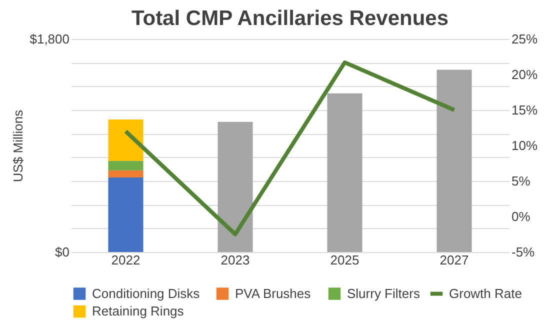 Image resolution: width=550 pixels, height=327 pixels. What do you see at coordinates (290, 18) in the screenshot?
I see `chart-title: Total CMP Ancillaries Revenues` at bounding box center [290, 18].